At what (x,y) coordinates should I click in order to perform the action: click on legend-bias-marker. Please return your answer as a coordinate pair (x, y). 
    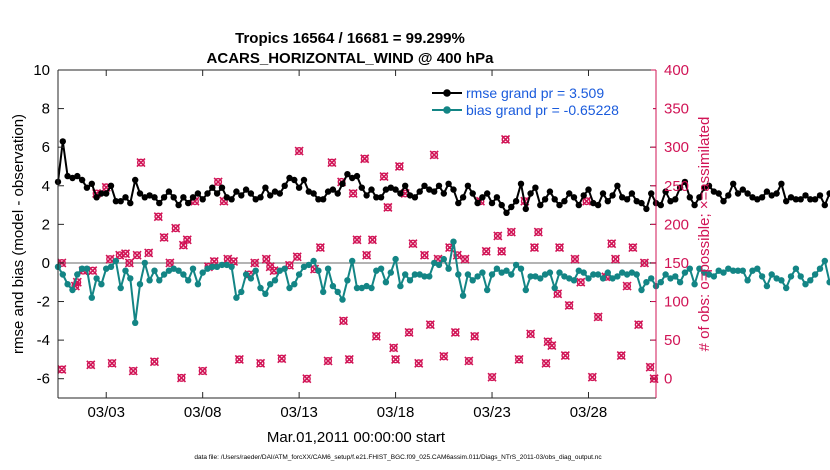
    Looking at the image, I should click on (447, 110).